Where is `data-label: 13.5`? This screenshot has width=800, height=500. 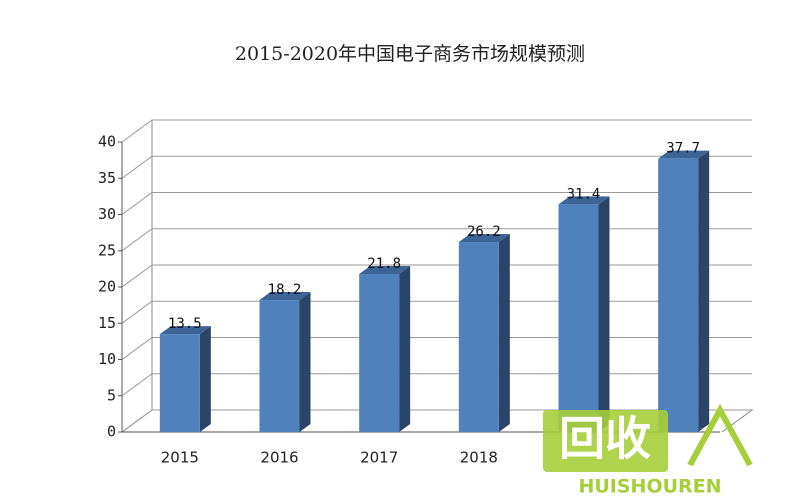 data-label: 13.5 is located at coordinates (185, 324).